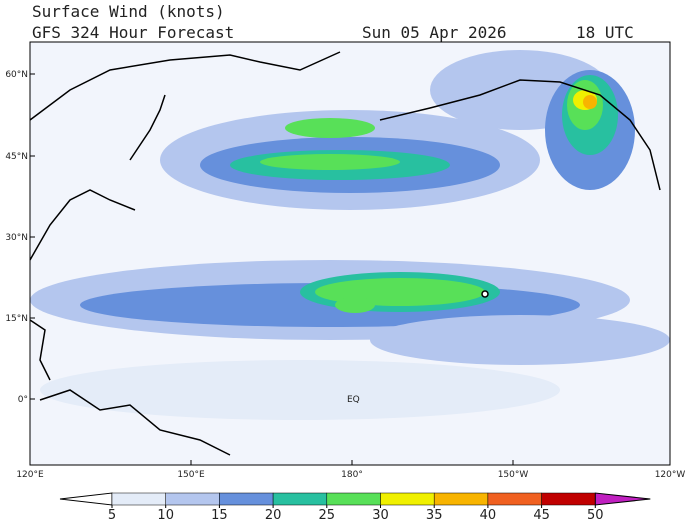  What do you see at coordinates (219, 515) in the screenshot?
I see `colorbar-tick-label: 15` at bounding box center [219, 515].